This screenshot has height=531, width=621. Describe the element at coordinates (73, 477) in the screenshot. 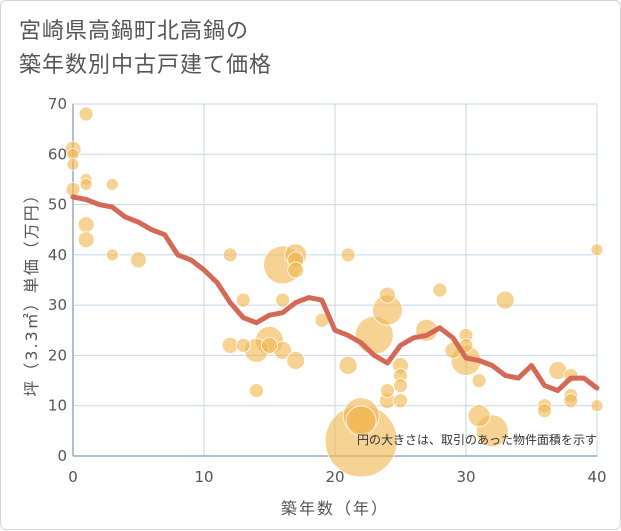

I see `x-tick-label: 0` at that location.